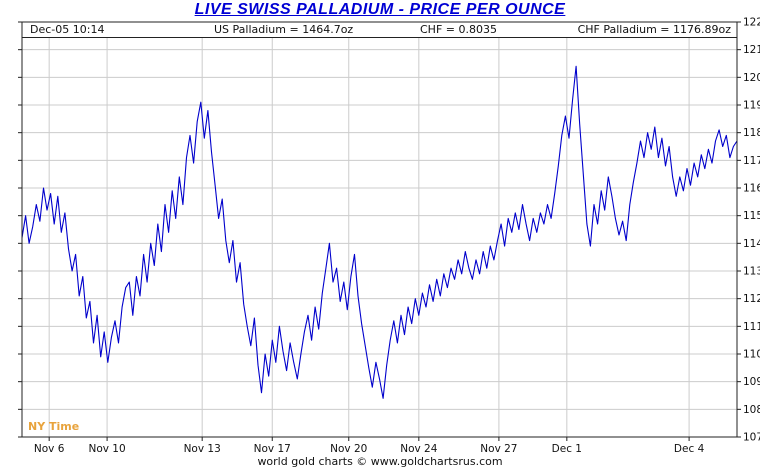  I want to click on y-tick-label: 1190, so click(751, 106).